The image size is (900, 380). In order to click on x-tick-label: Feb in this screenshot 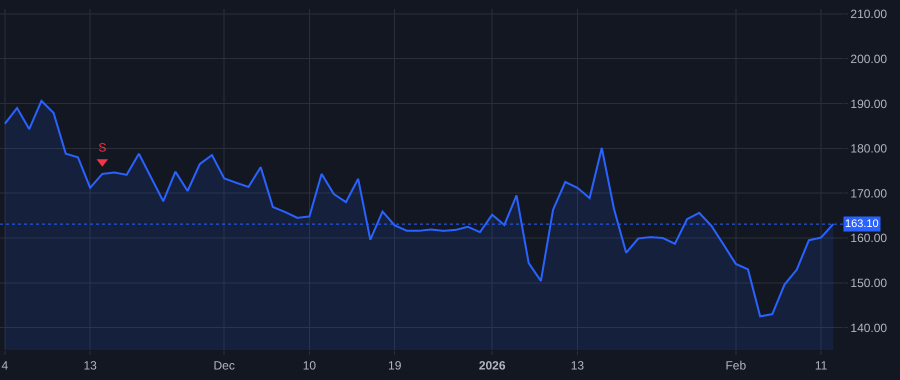, I will do `click(735, 365)`.